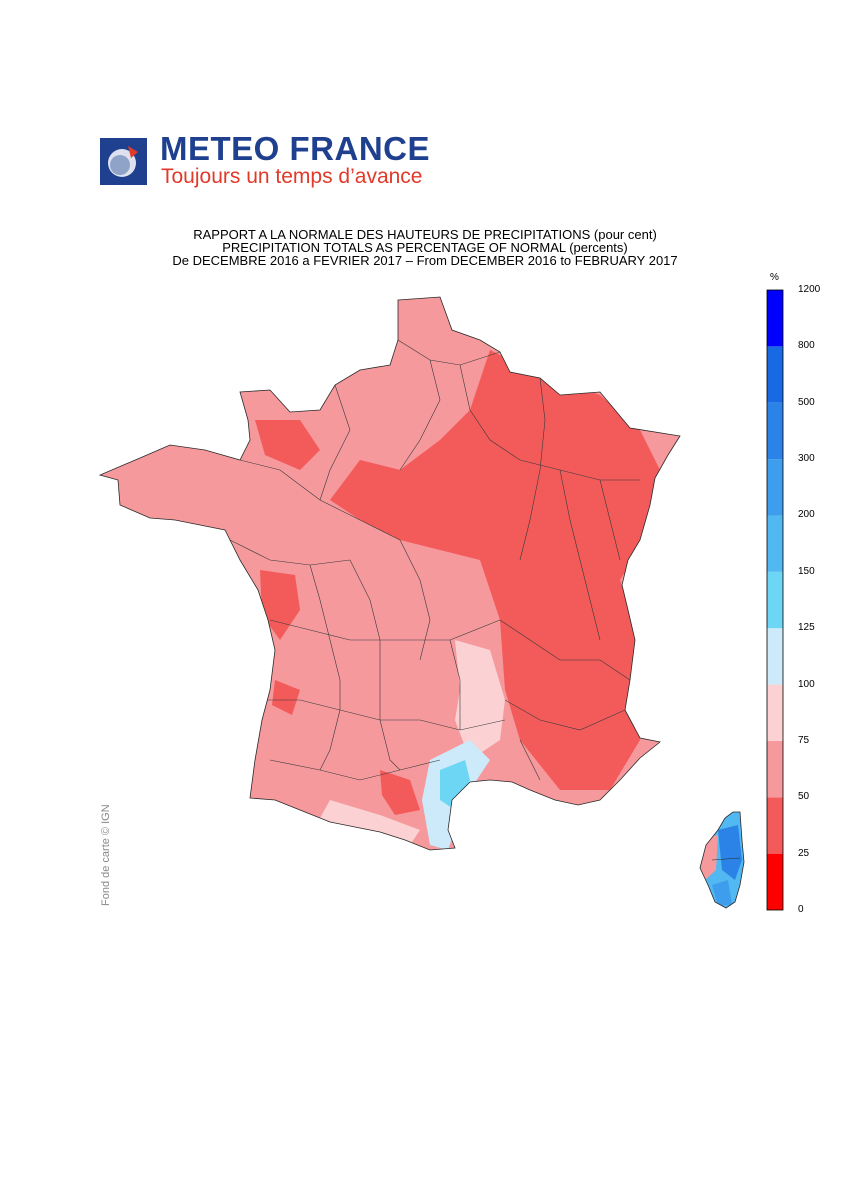 The width and height of the screenshot is (848, 1200). Describe the element at coordinates (806, 346) in the screenshot. I see `legend-tick-label: 800` at that location.